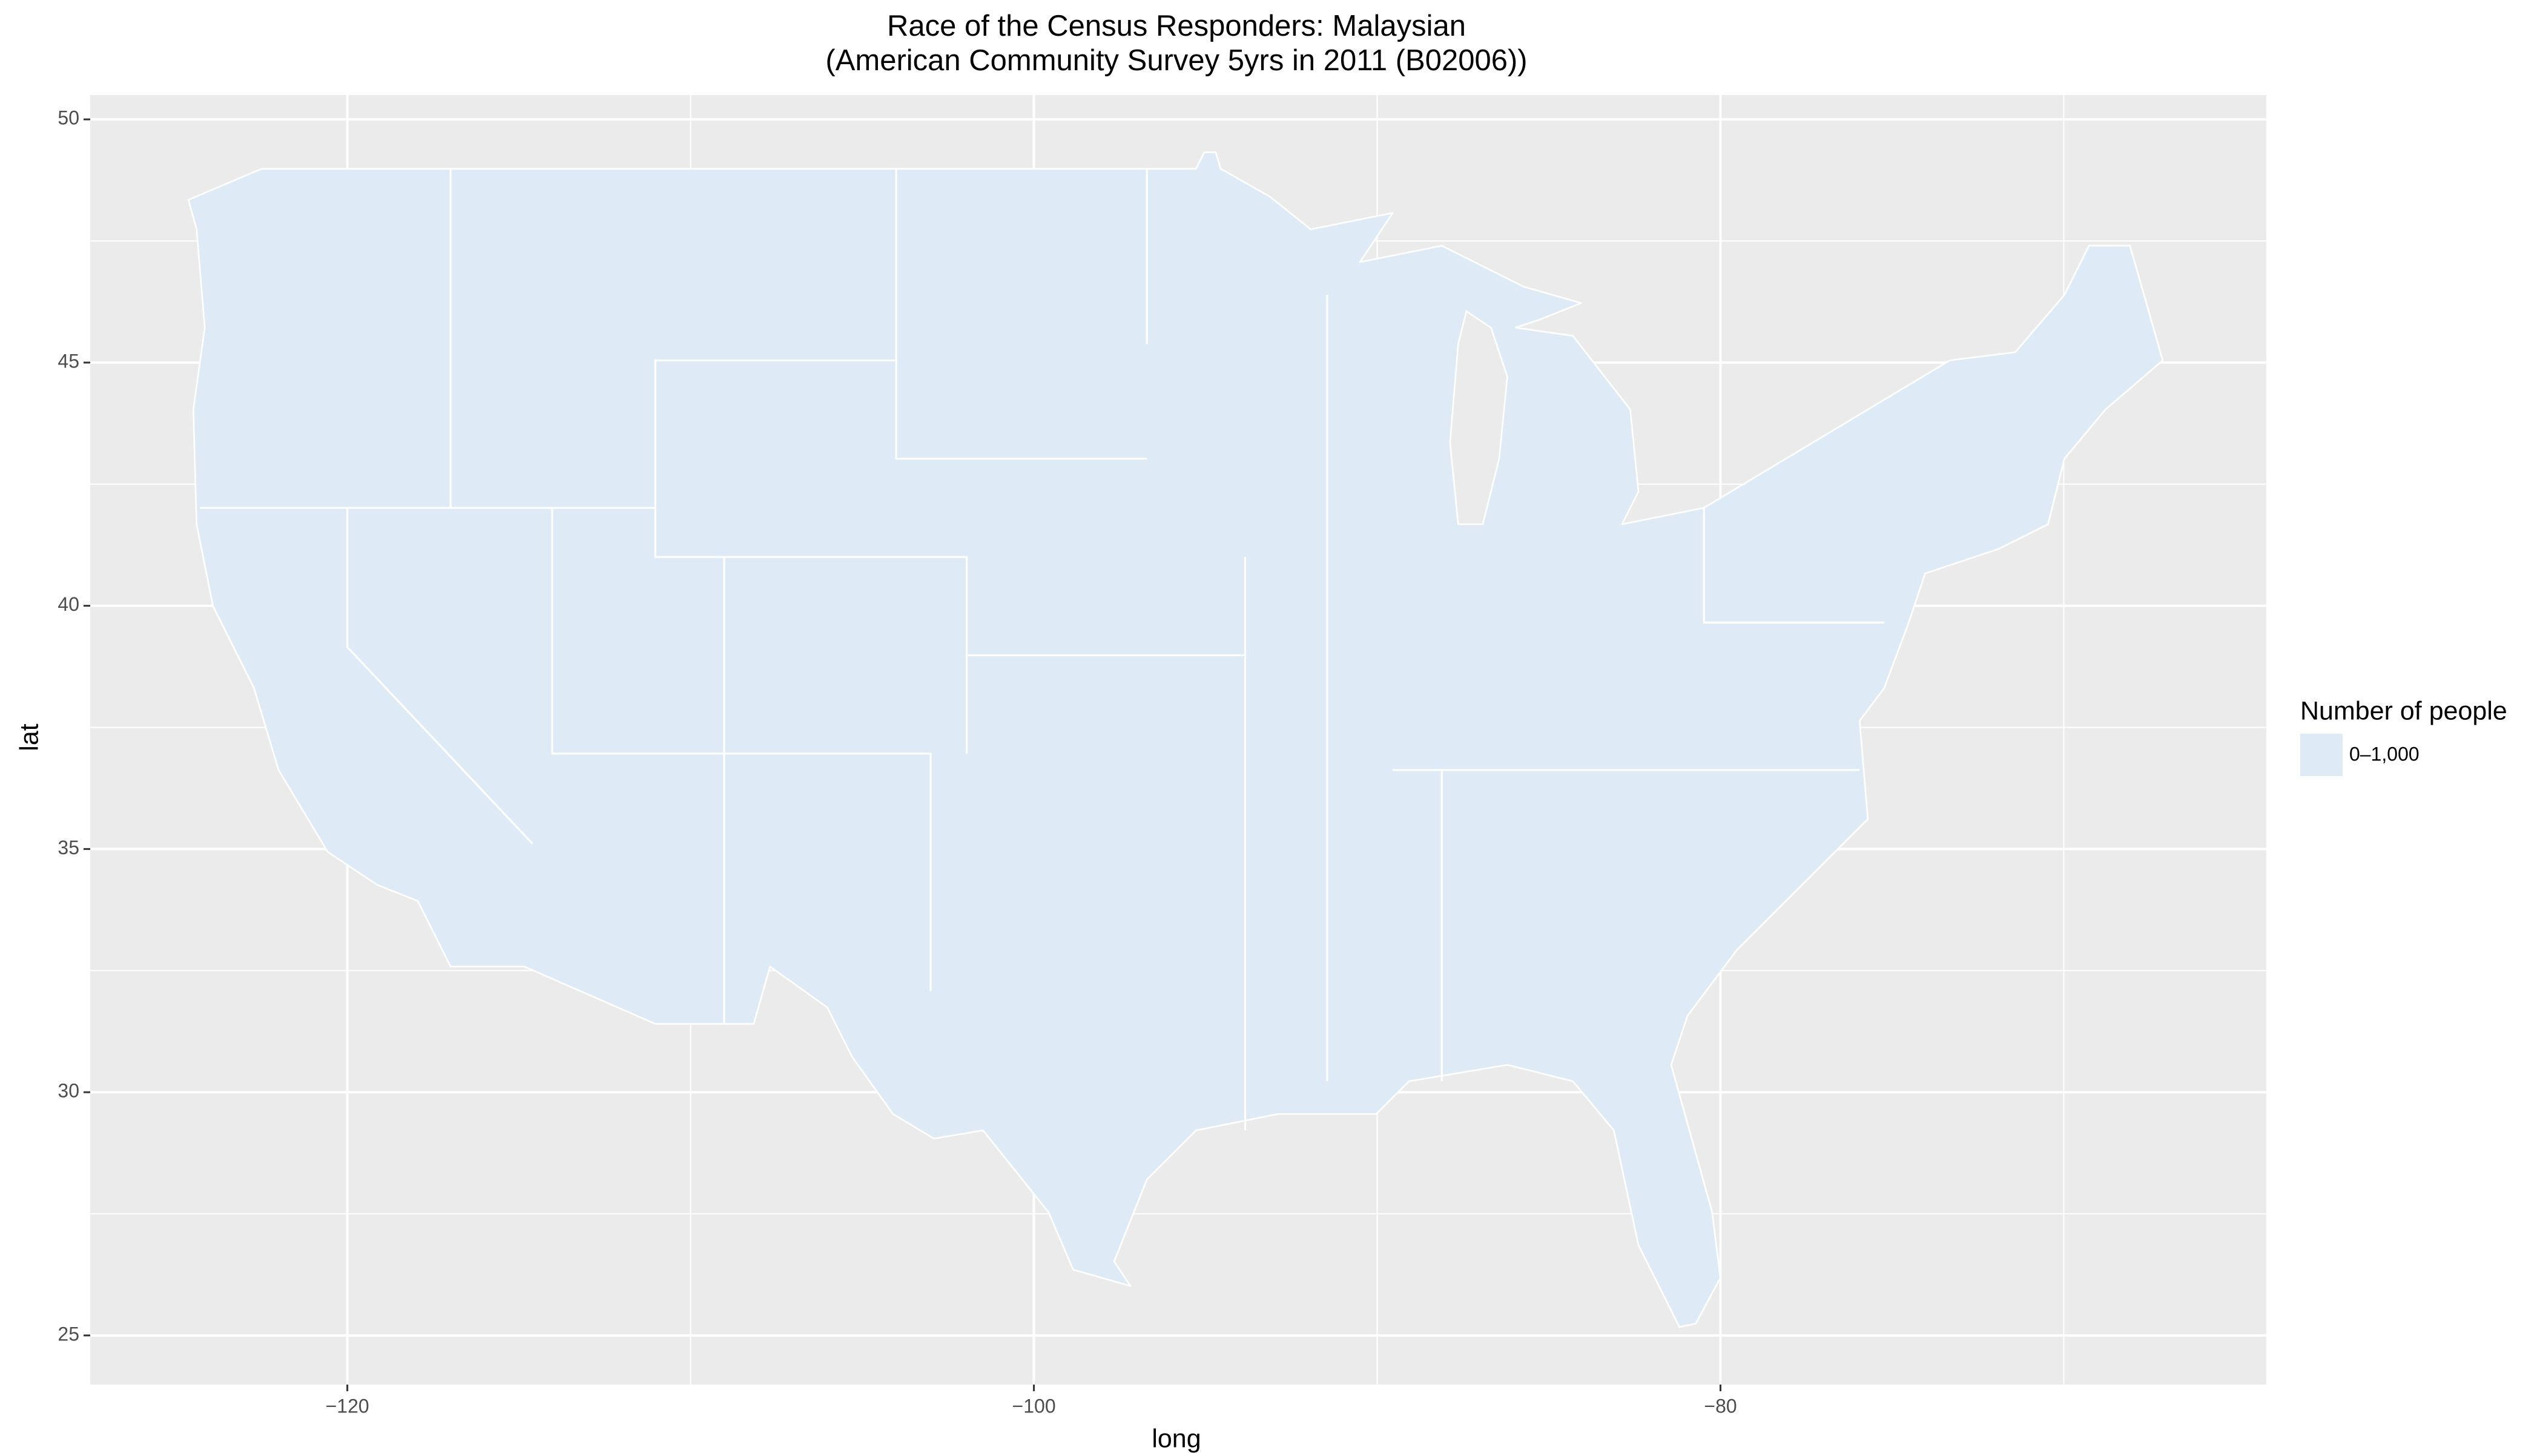 Image resolution: width=2543 pixels, height=1456 pixels. Describe the element at coordinates (348, 1406) in the screenshot. I see `x-tick-label: −120` at that location.